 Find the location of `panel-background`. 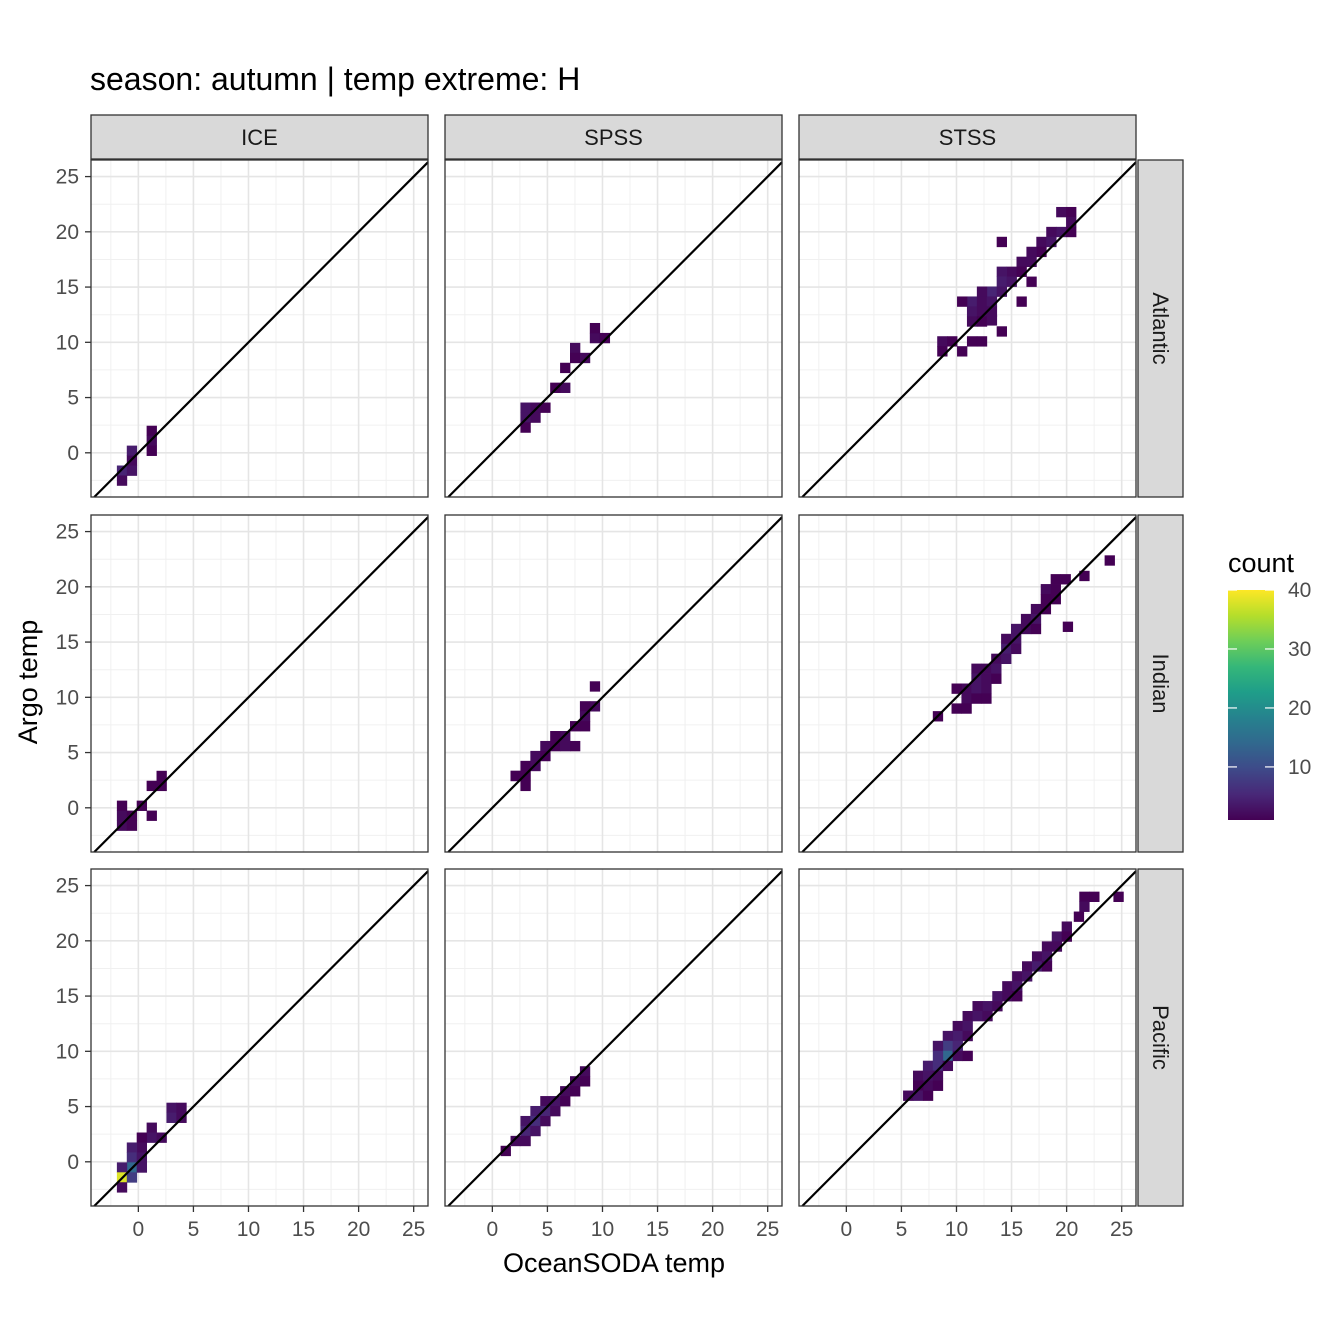

panel-background is located at coordinates (613, 1037).